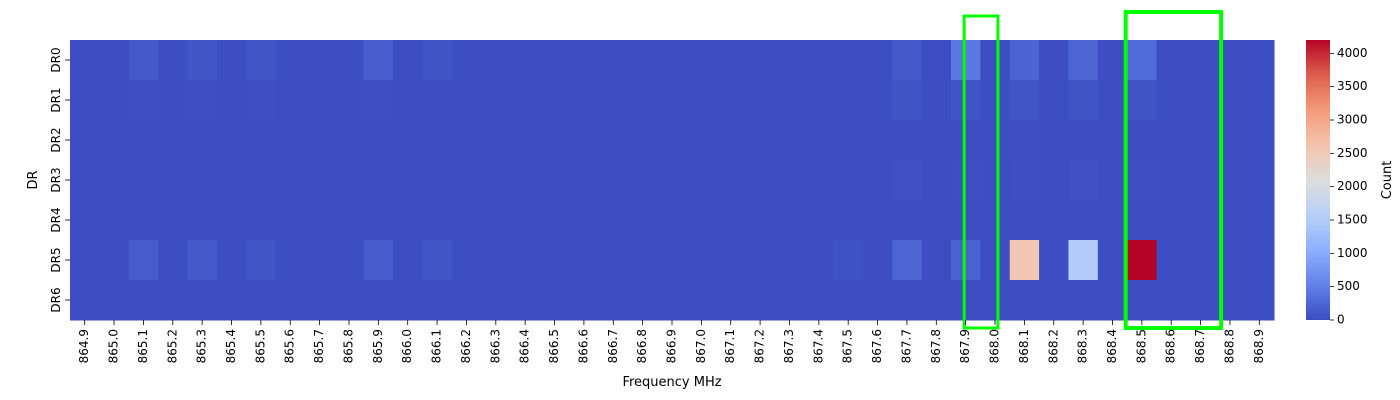 Image resolution: width=1400 pixels, height=400 pixels. What do you see at coordinates (56, 299) in the screenshot?
I see `y-tick-label: DR6` at bounding box center [56, 299].